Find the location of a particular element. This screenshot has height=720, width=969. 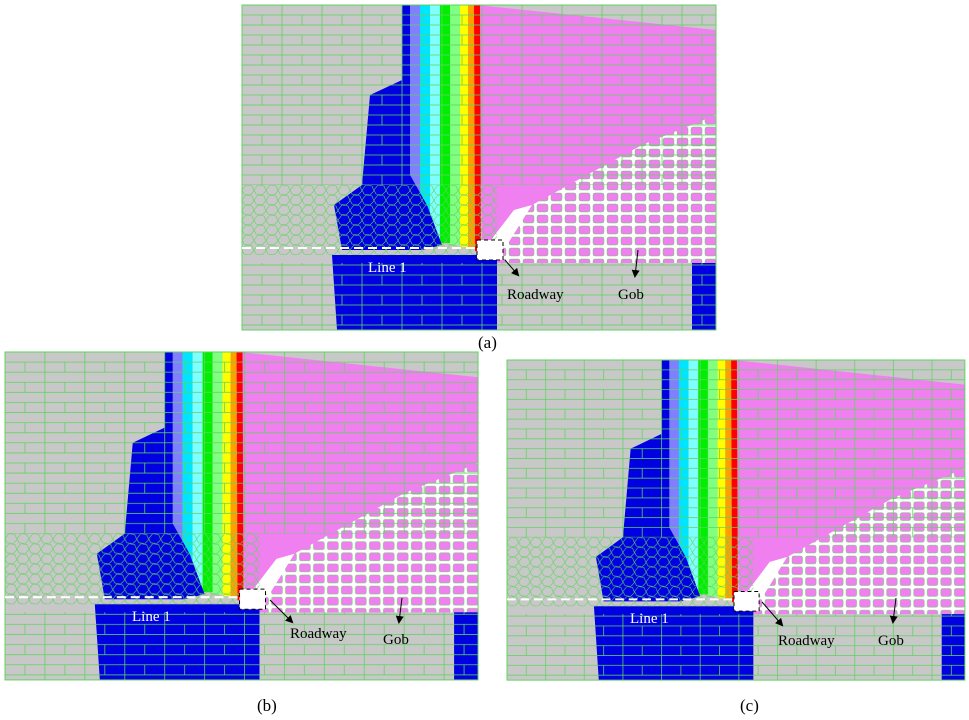

caption: (a) is located at coordinates (487, 342).